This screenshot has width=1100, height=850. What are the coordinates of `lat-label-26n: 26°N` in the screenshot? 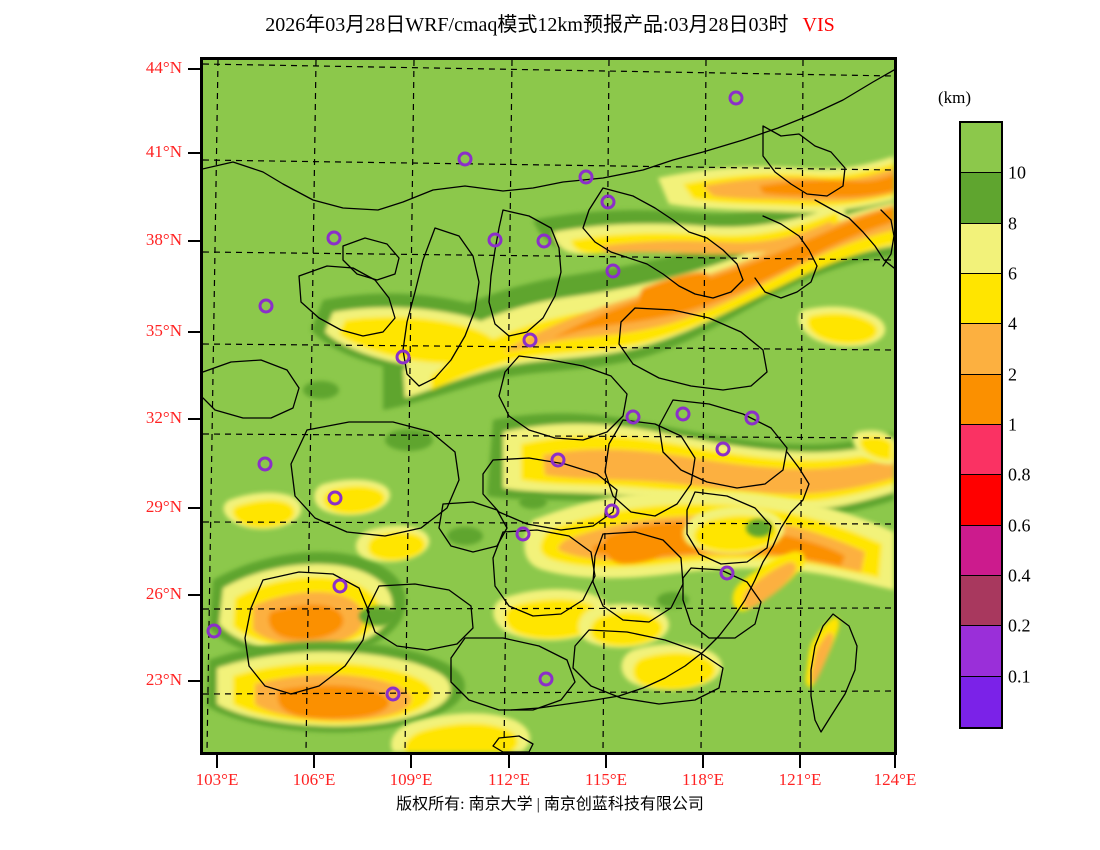 It's located at (163, 593).